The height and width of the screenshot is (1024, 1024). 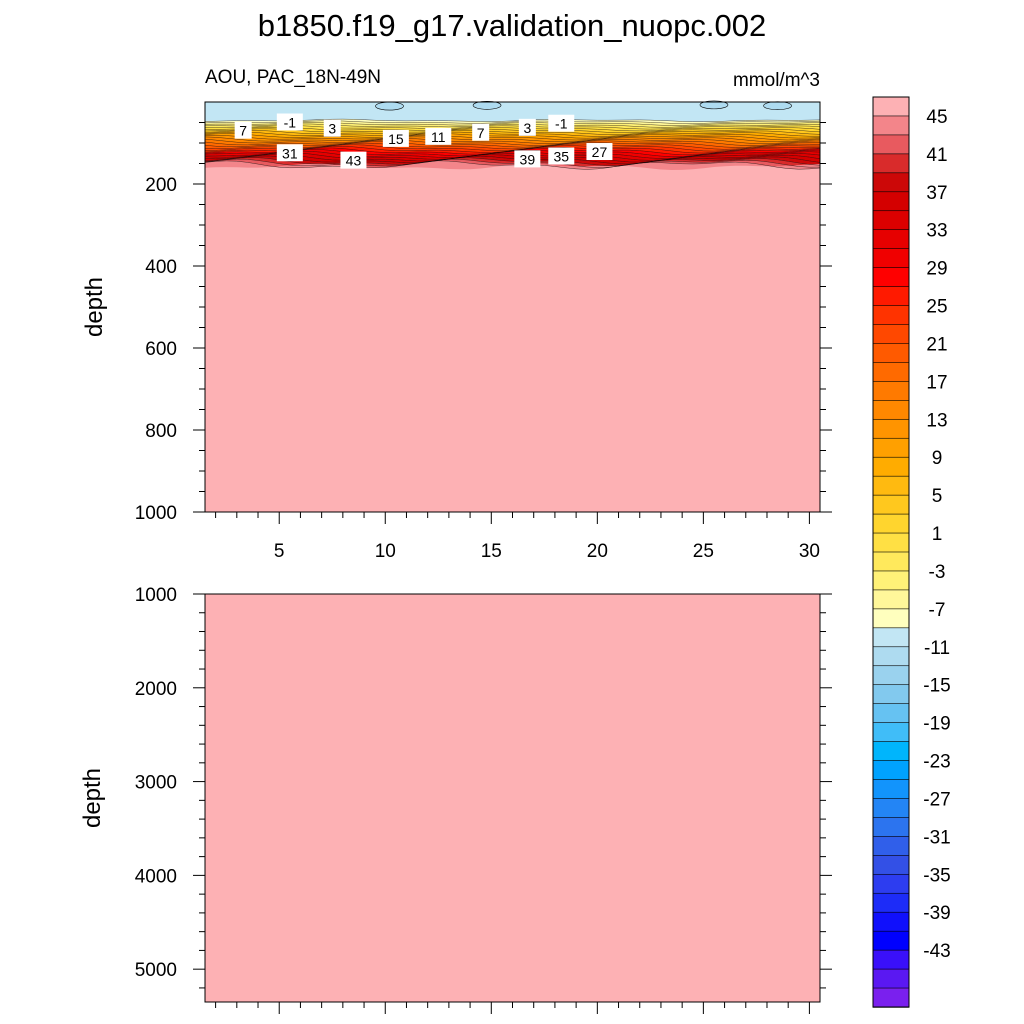 What do you see at coordinates (491, 551) in the screenshot?
I see `x-tick-label: 15` at bounding box center [491, 551].